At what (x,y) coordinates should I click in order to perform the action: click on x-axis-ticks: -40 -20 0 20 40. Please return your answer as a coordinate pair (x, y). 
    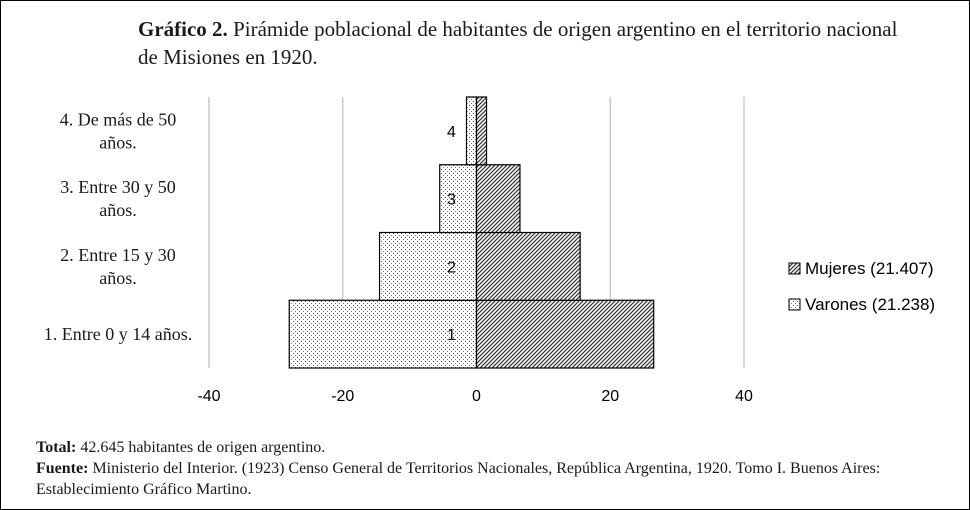
    Looking at the image, I should click on (475, 396).